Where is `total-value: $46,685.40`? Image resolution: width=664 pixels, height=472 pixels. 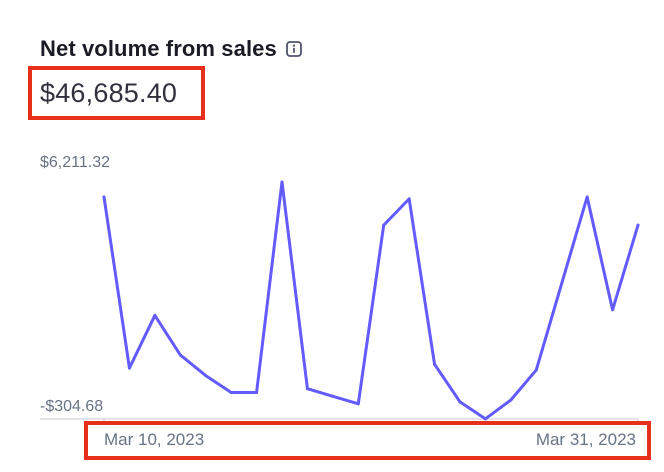 total-value: $46,685.40 is located at coordinates (109, 93).